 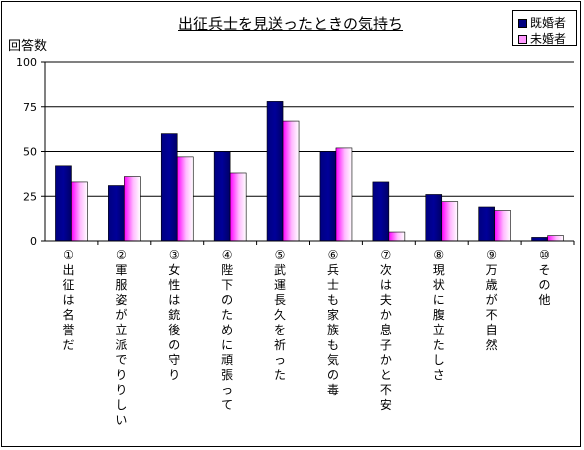 What do you see at coordinates (439, 315) in the screenshot?
I see `x-category-label: ⑧ 現状に腹立たしさ` at bounding box center [439, 315].